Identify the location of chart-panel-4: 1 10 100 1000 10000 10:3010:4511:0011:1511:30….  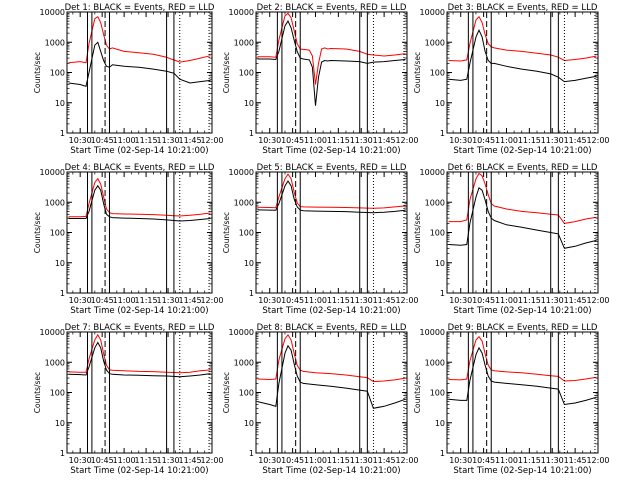
(128, 239).